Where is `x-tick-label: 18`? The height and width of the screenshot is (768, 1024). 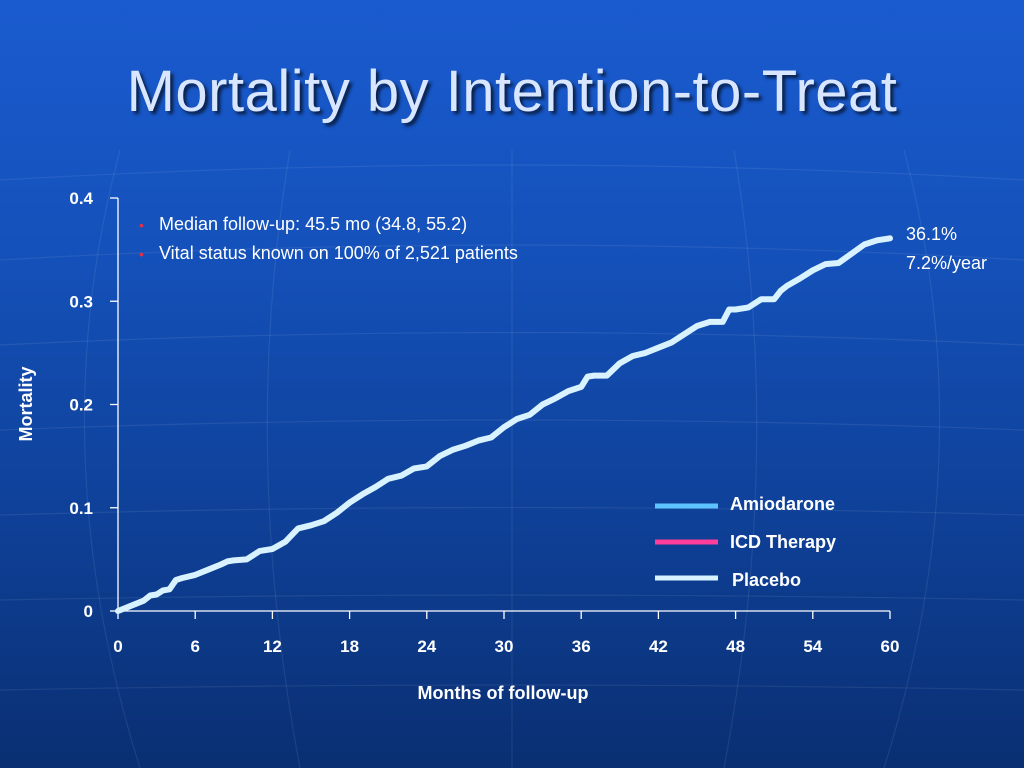
x-tick-label: 18 is located at coordinates (349, 646).